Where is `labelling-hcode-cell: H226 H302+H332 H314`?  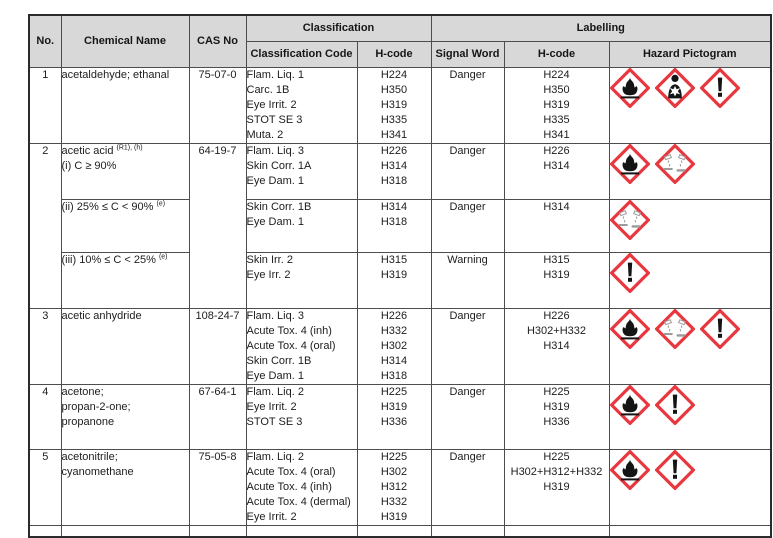 labelling-hcode-cell: H226 H302+H332 H314 is located at coordinates (556, 346).